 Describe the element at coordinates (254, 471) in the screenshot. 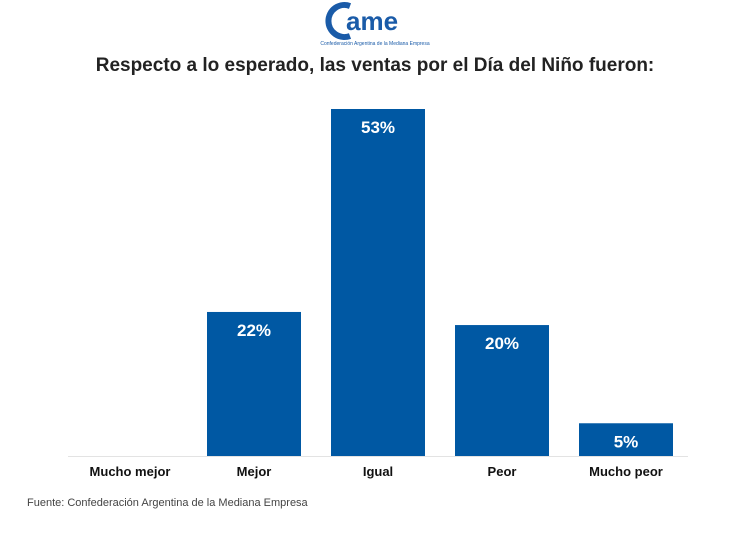

I see `x-tick-label: Mejor` at that location.